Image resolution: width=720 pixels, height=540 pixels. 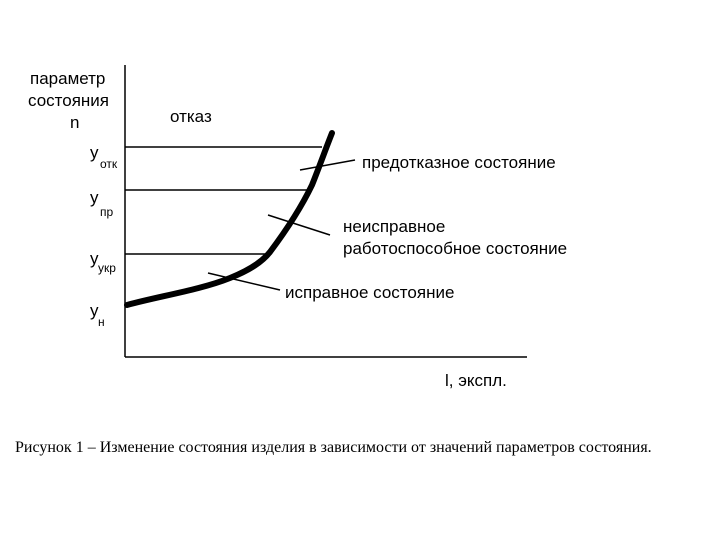 I want to click on level-subscript: пр, so click(x=106, y=212).